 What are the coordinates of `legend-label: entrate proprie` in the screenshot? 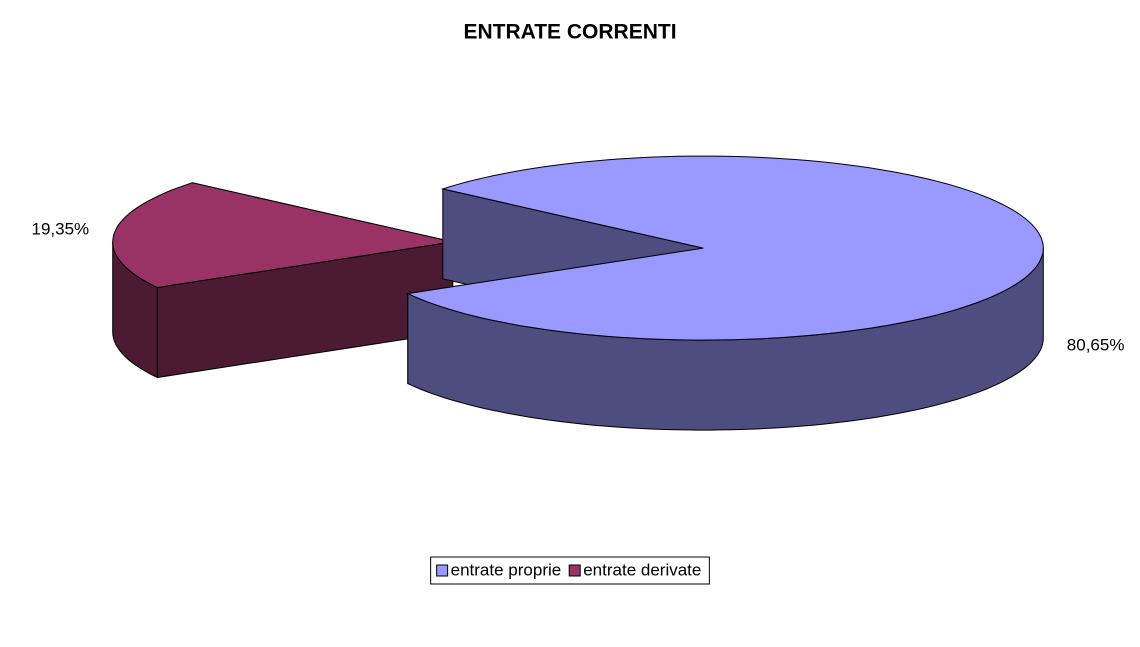 It's located at (506, 569).